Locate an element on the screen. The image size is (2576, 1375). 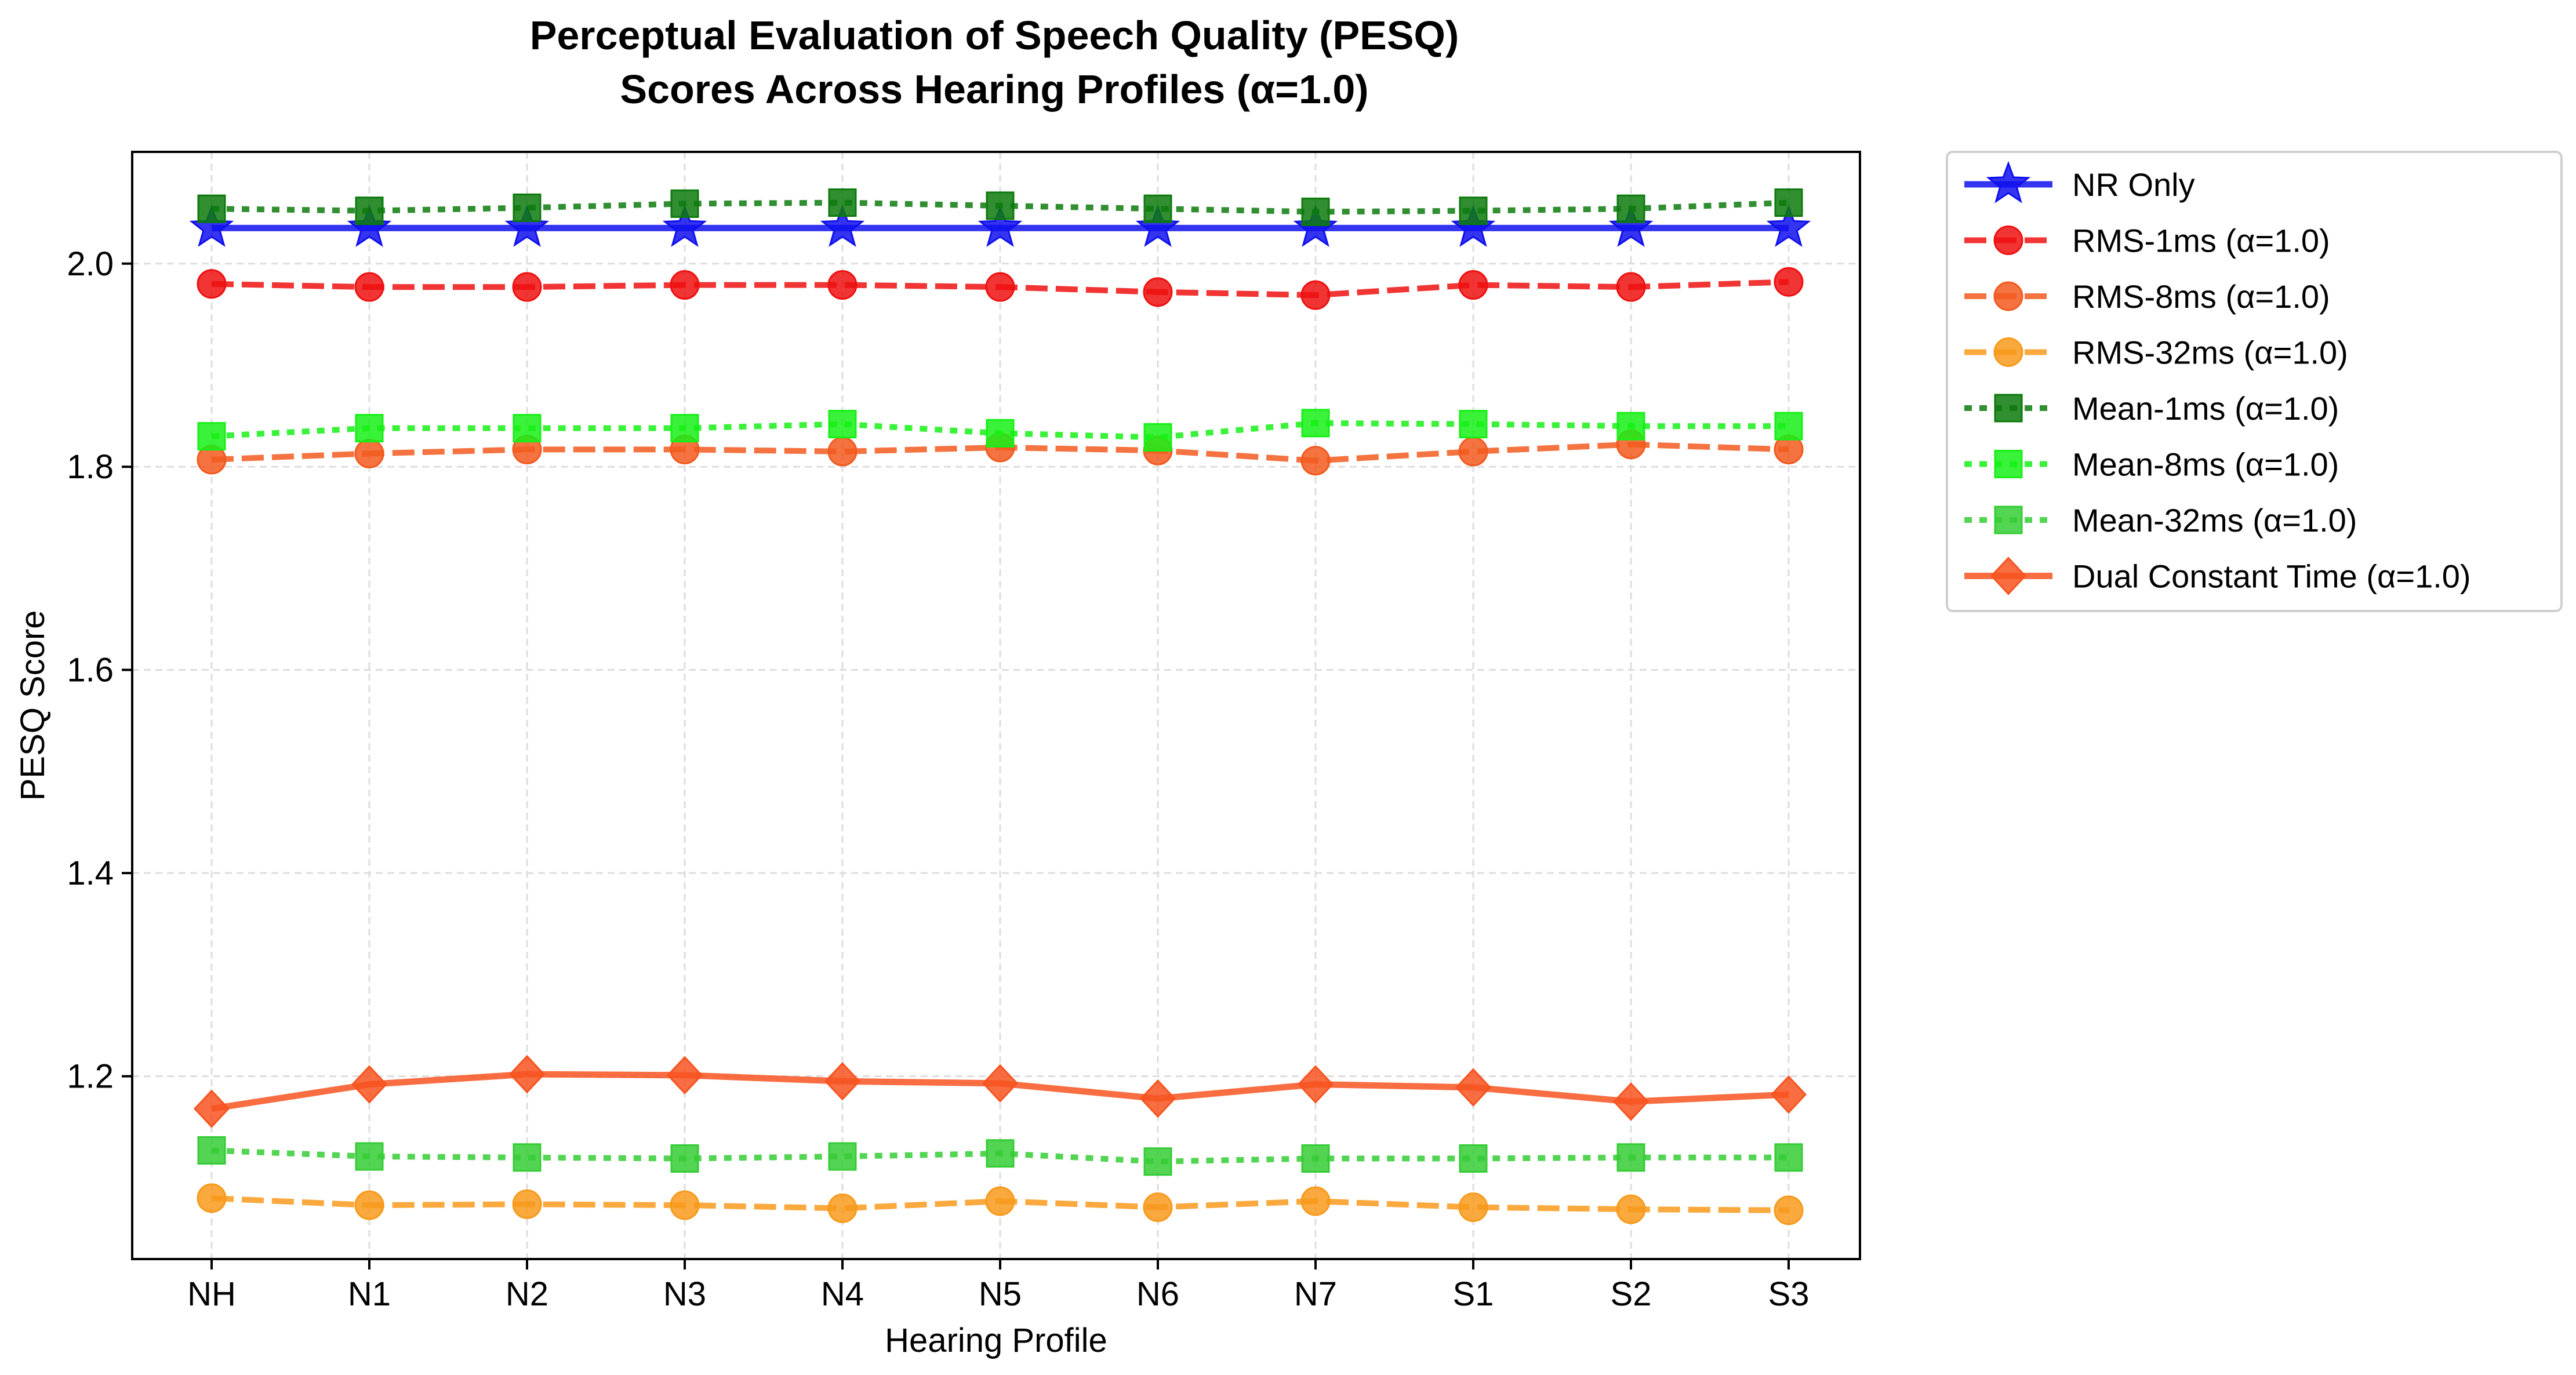
x-tick-label: N7 is located at coordinates (1315, 1294).